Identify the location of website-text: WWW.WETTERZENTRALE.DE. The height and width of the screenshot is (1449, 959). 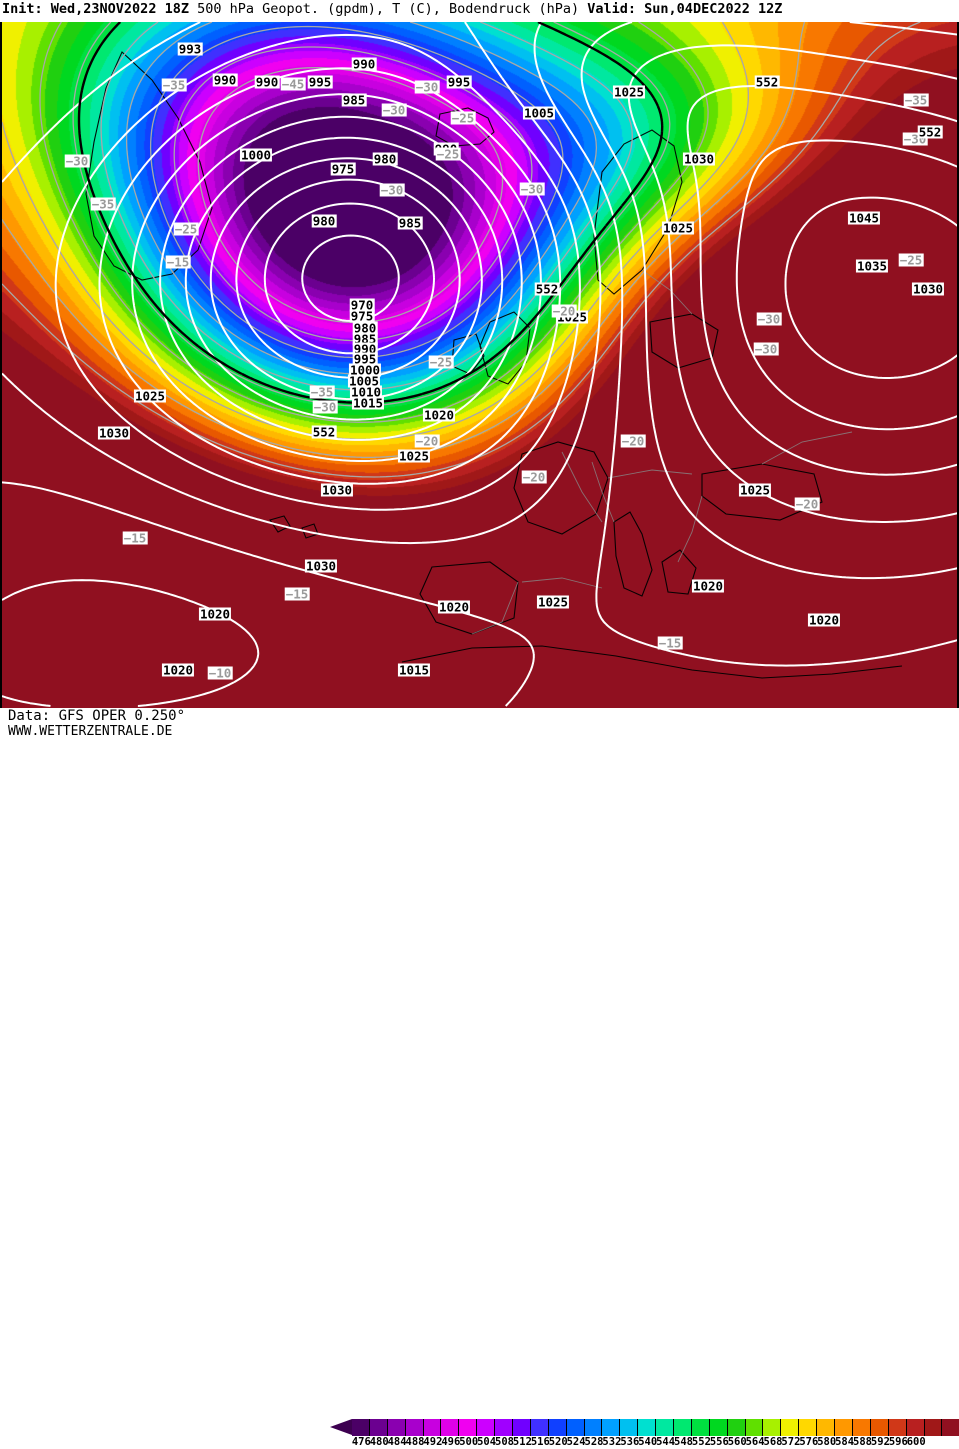
(90, 731).